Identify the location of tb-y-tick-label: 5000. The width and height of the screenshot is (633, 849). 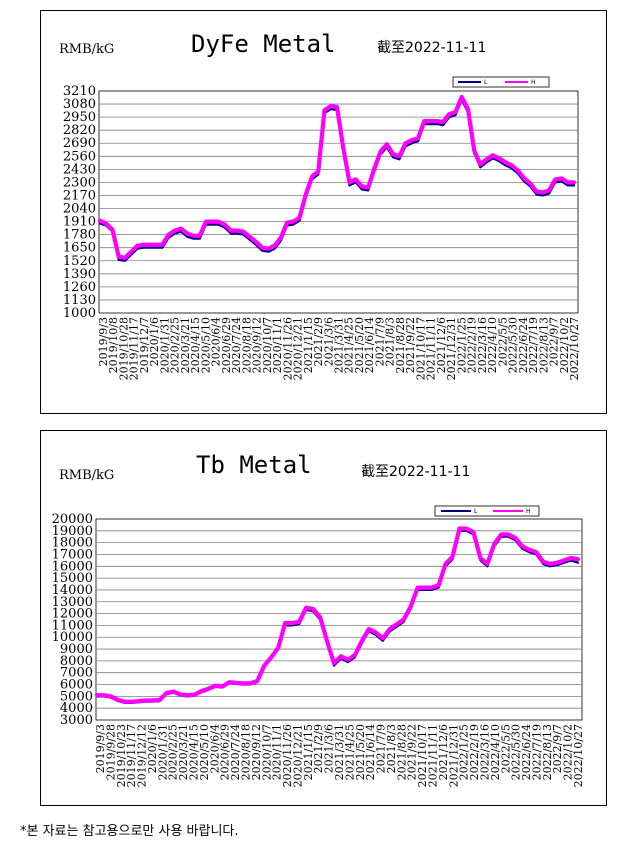
(76, 696).